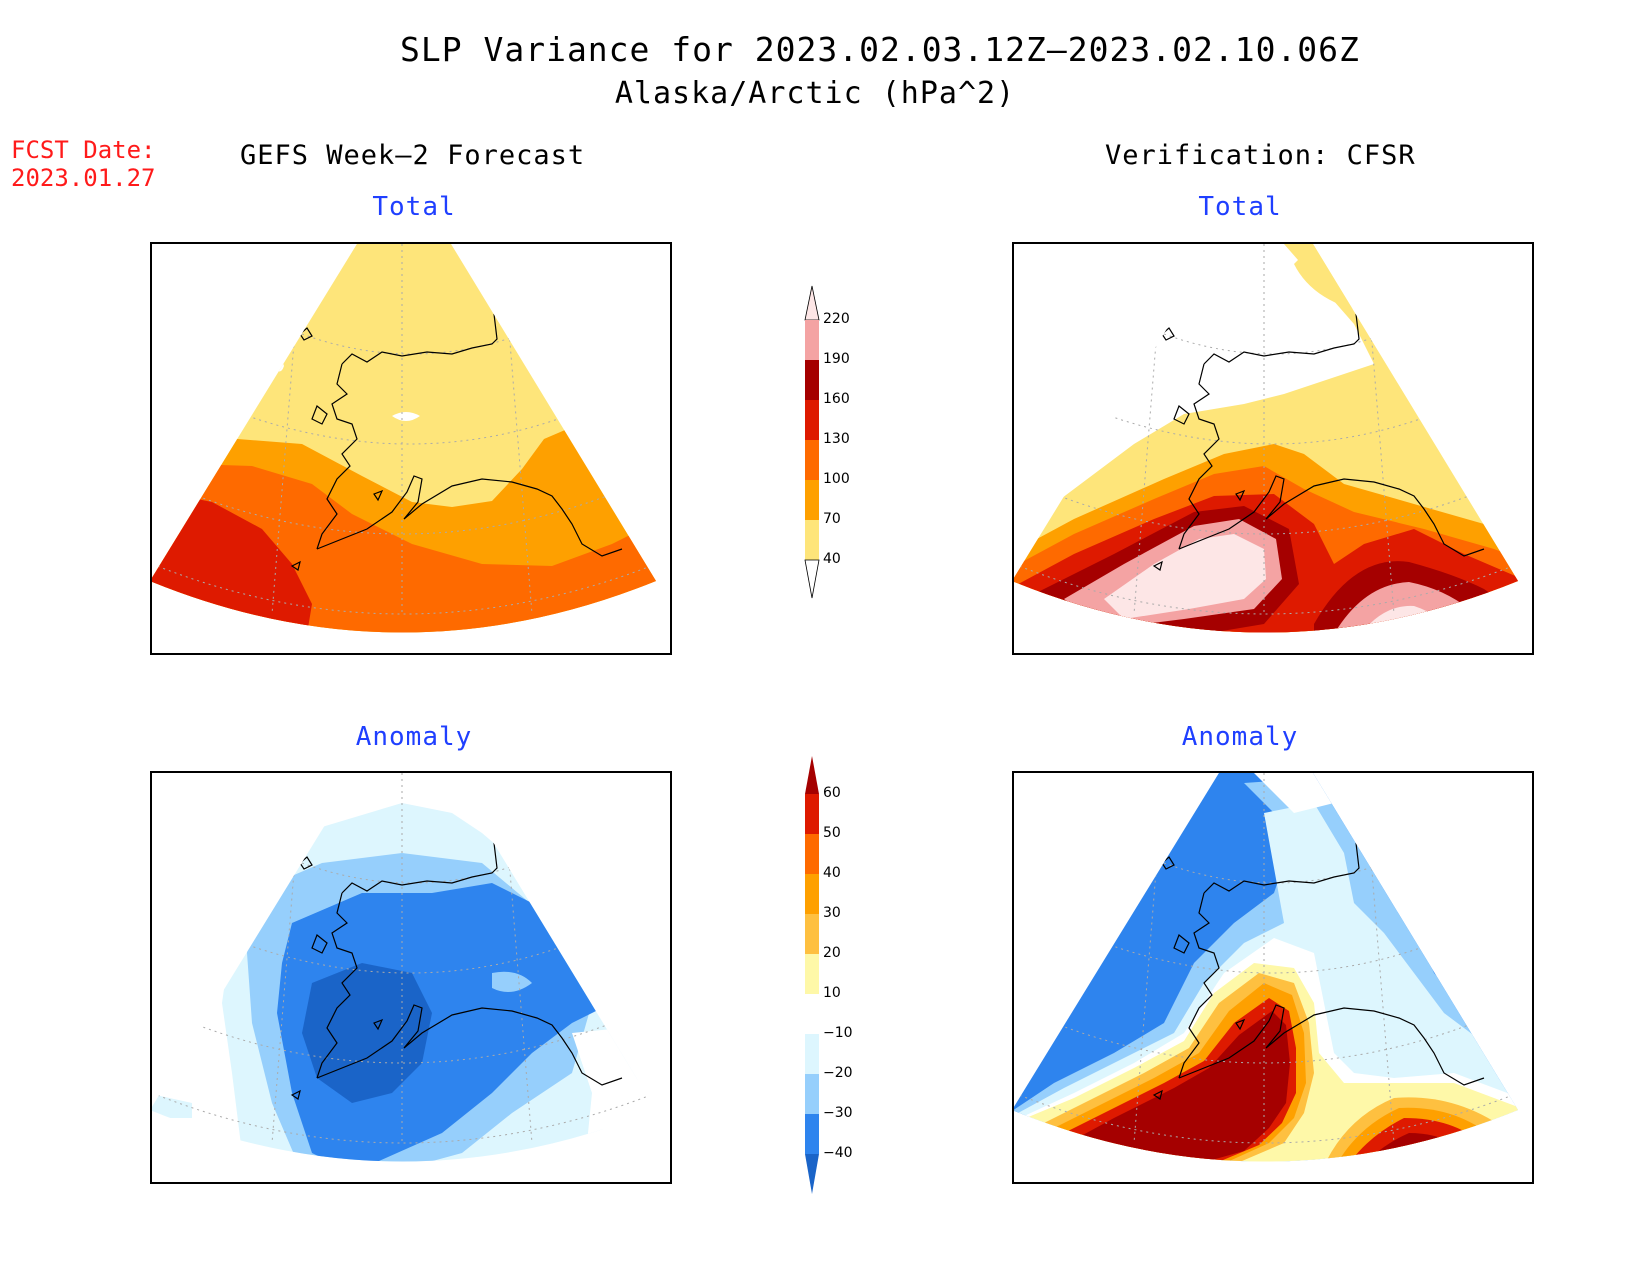  I want to click on colorbar-total: 220 190 160 130 100 70 40, so click(835, 447).